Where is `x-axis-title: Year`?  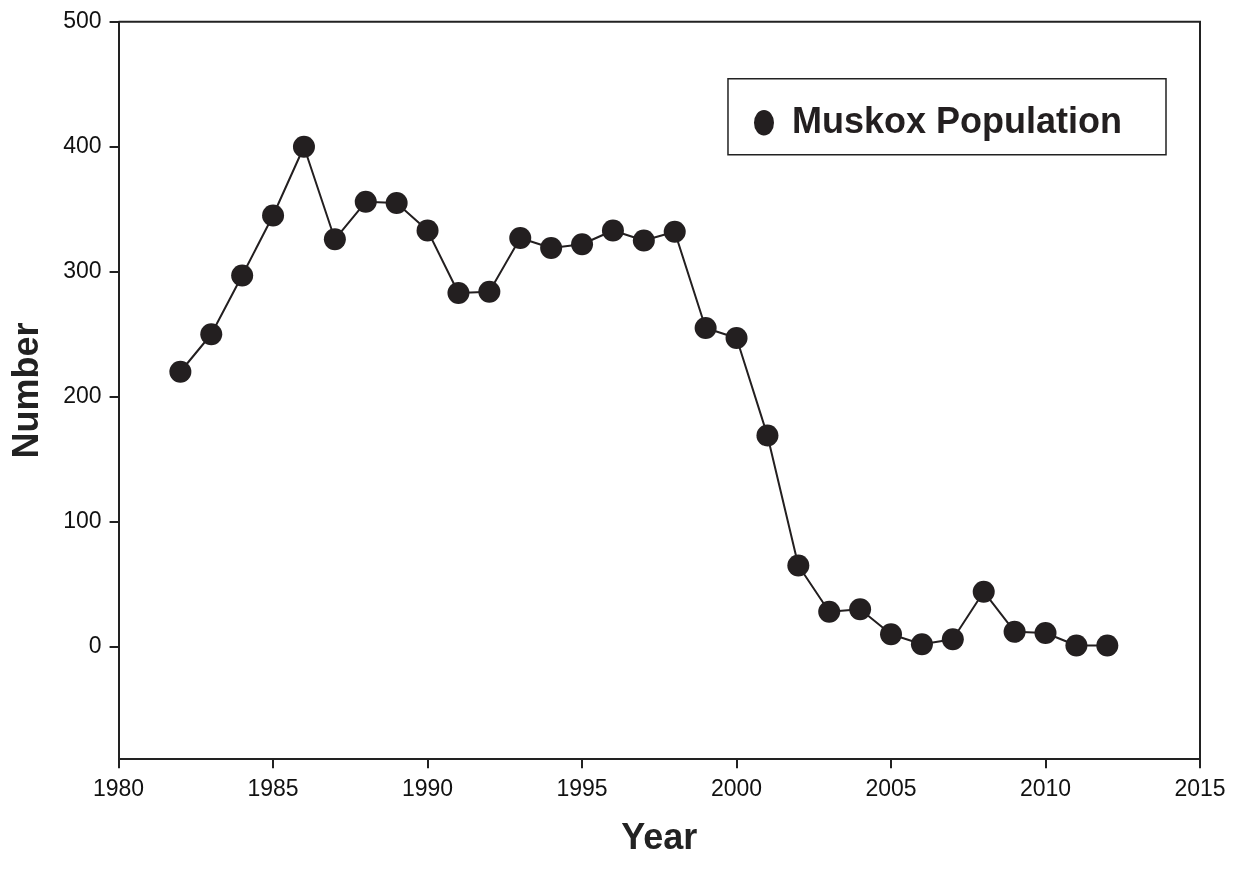 x-axis-title: Year is located at coordinates (659, 837).